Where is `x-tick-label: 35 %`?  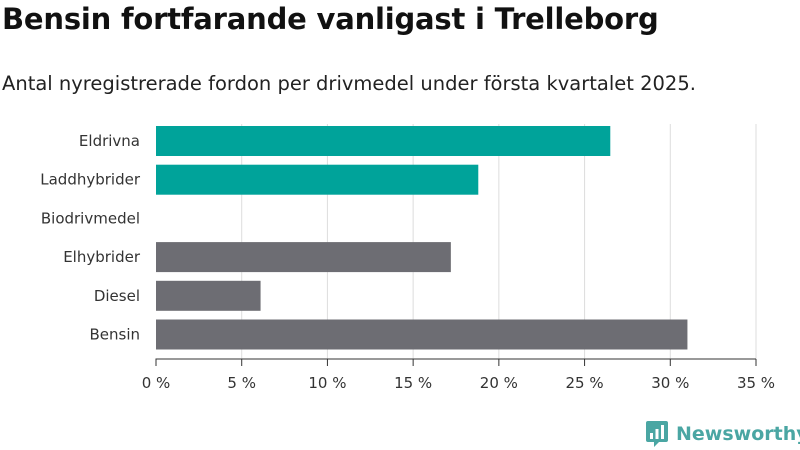
x-tick-label: 35 % is located at coordinates (756, 383).